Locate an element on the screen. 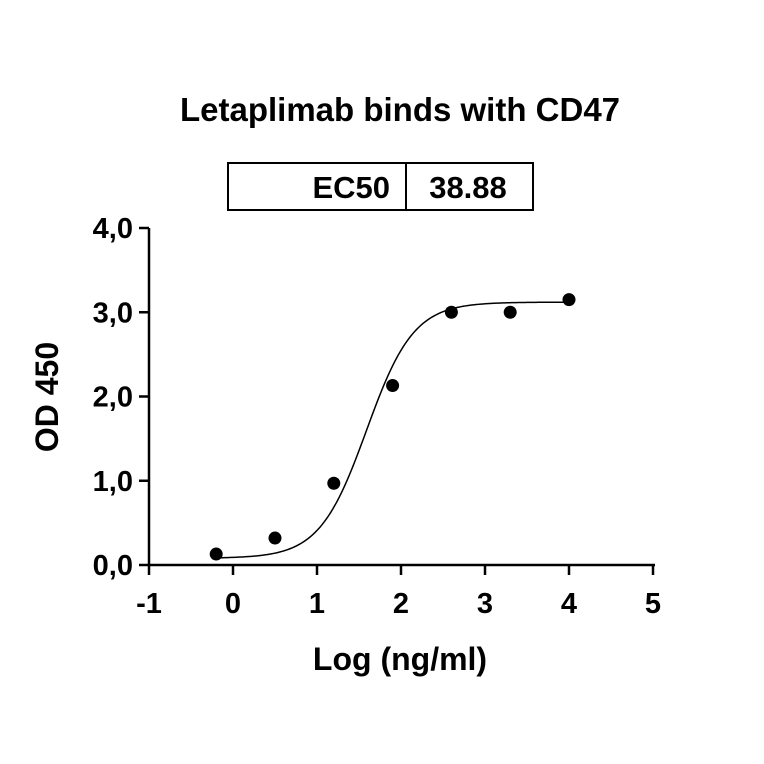 Image resolution: width=764 pixels, height=764 pixels. ec50-table: EC50 38.88 is located at coordinates (380, 186).